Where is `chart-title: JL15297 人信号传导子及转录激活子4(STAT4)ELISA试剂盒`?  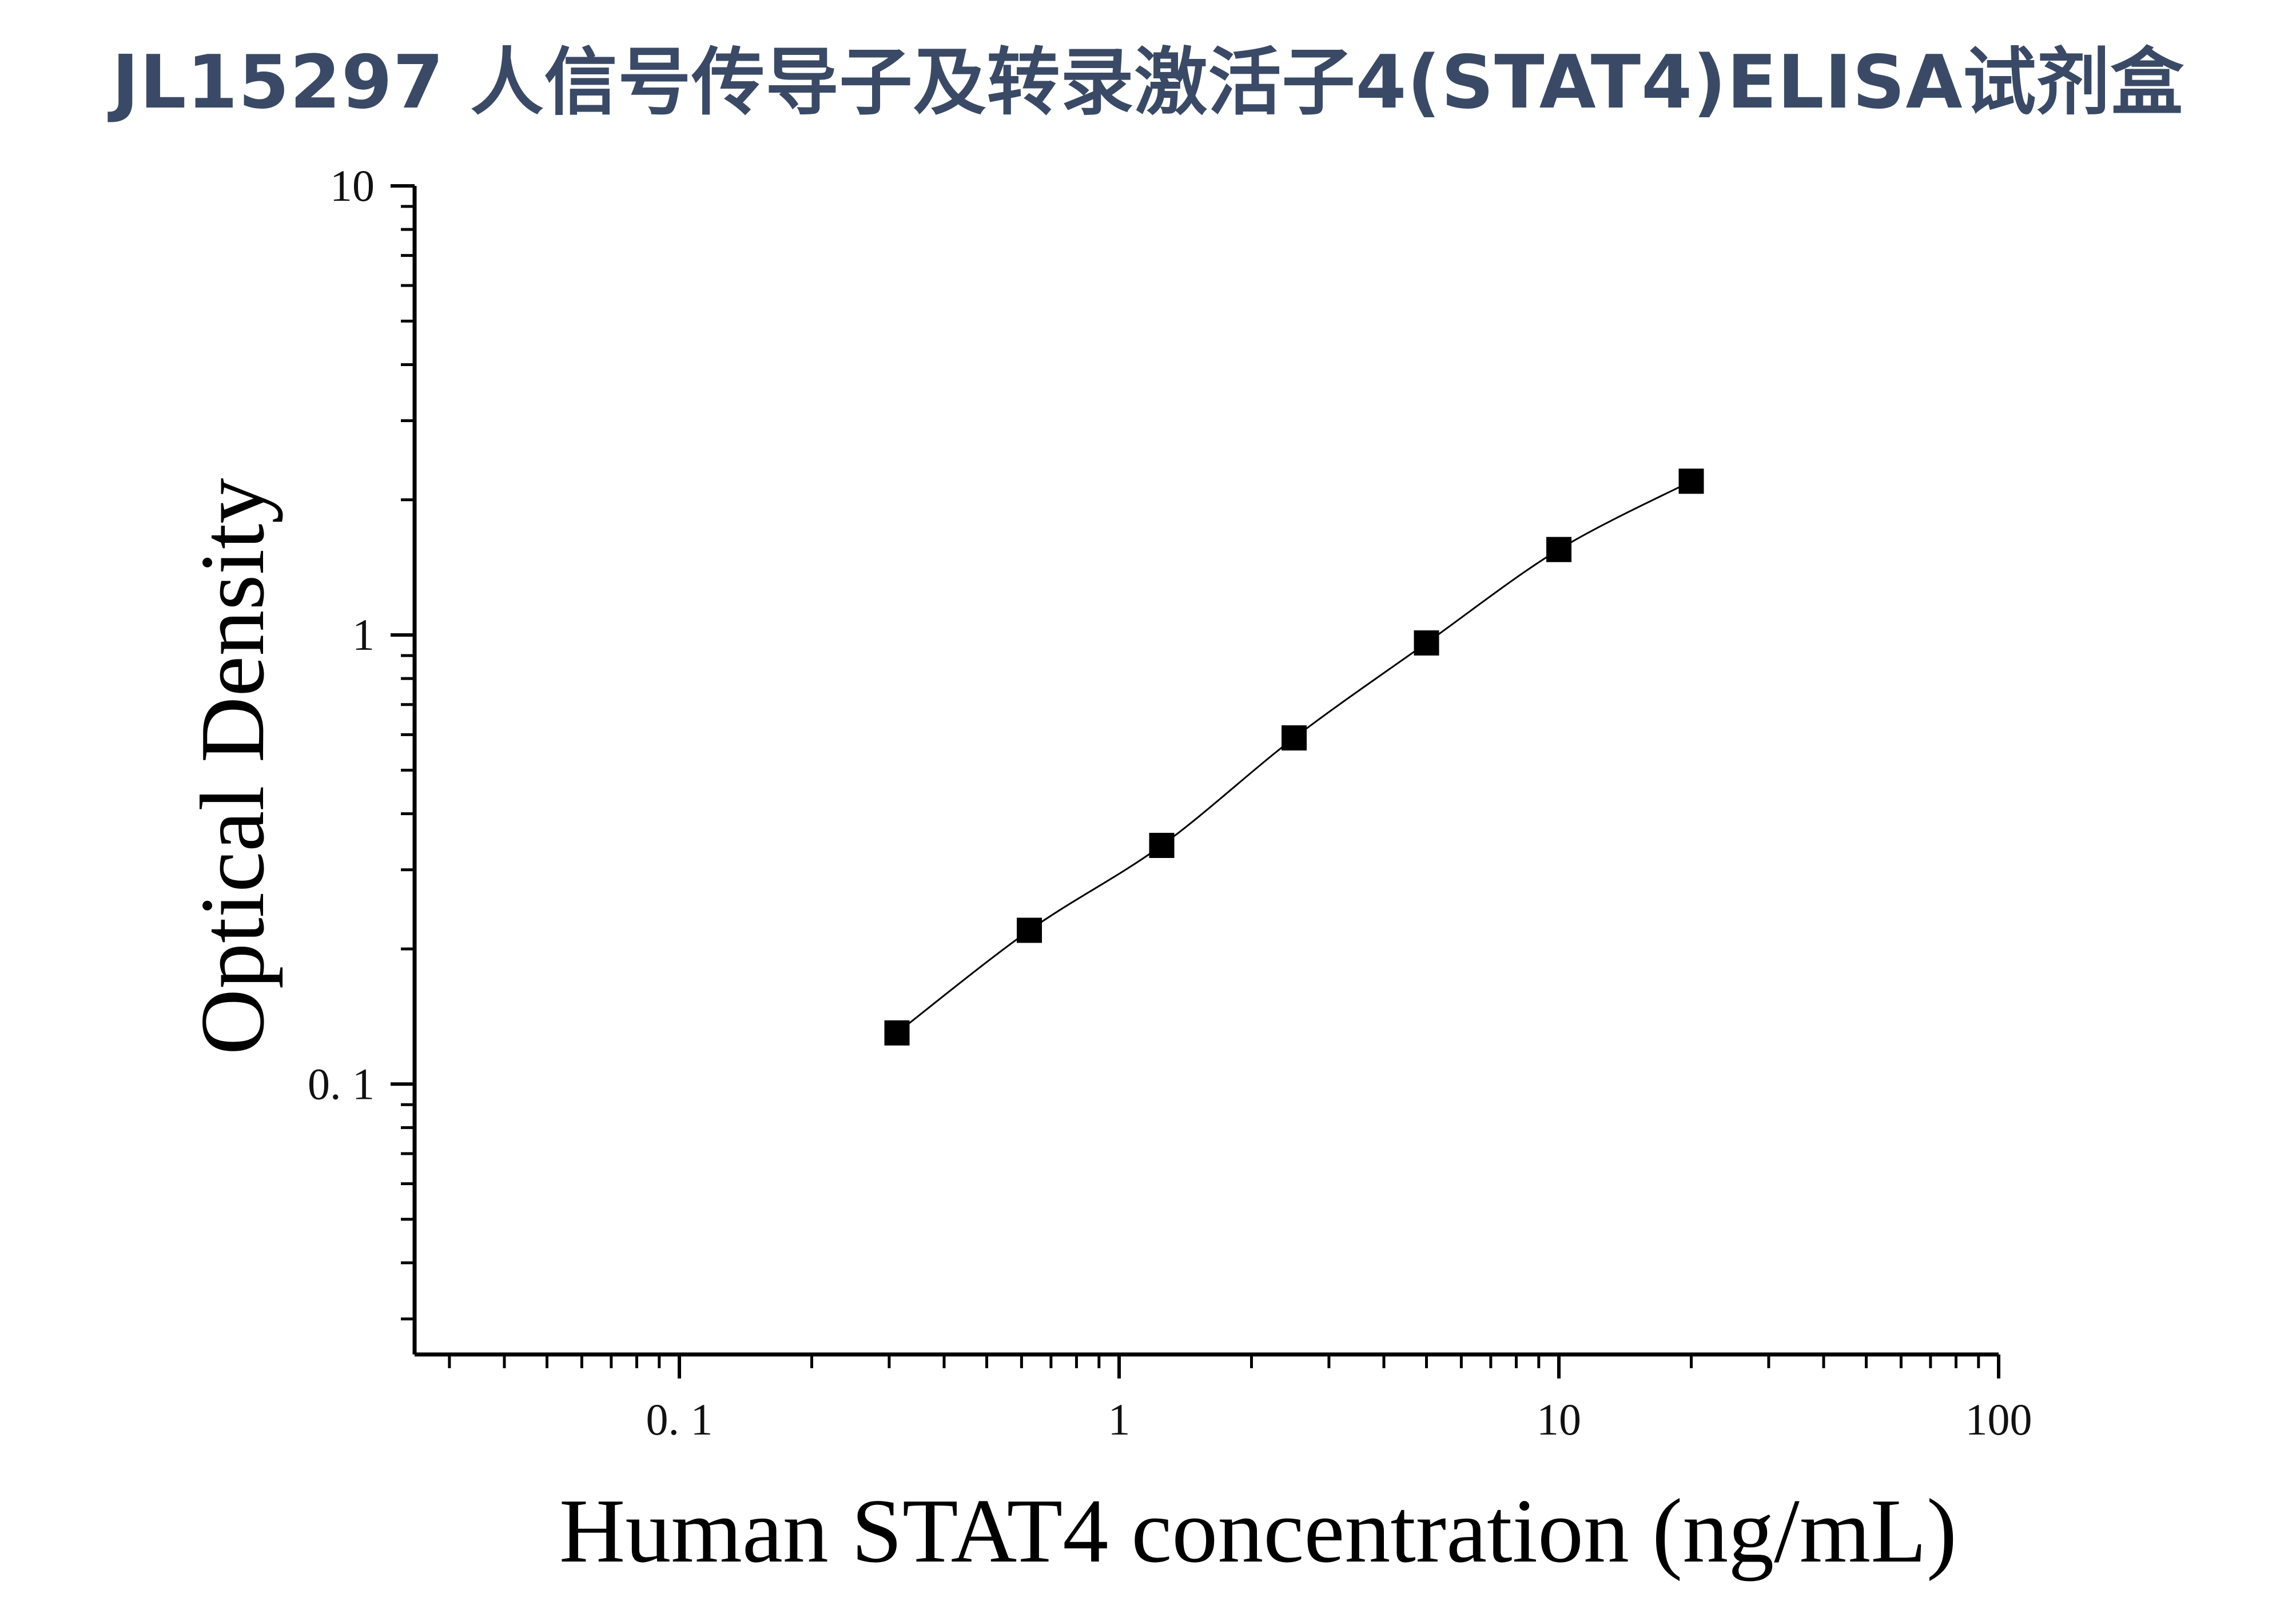
chart-title: JL15297 人信号传导子及转录激活子4(STAT4)ELISA试剂盒 is located at coordinates (1148, 82).